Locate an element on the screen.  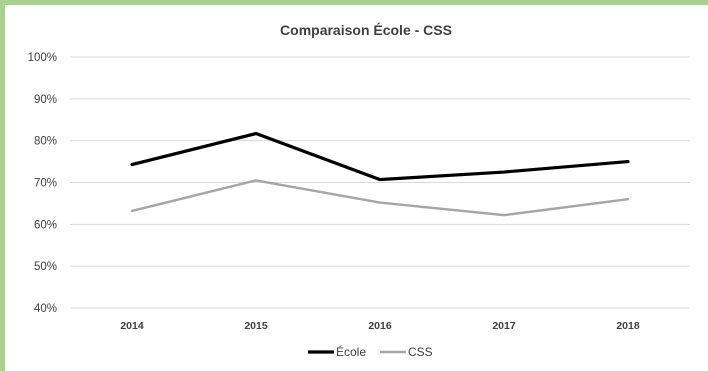
x-tick-label: 2018 is located at coordinates (628, 326).